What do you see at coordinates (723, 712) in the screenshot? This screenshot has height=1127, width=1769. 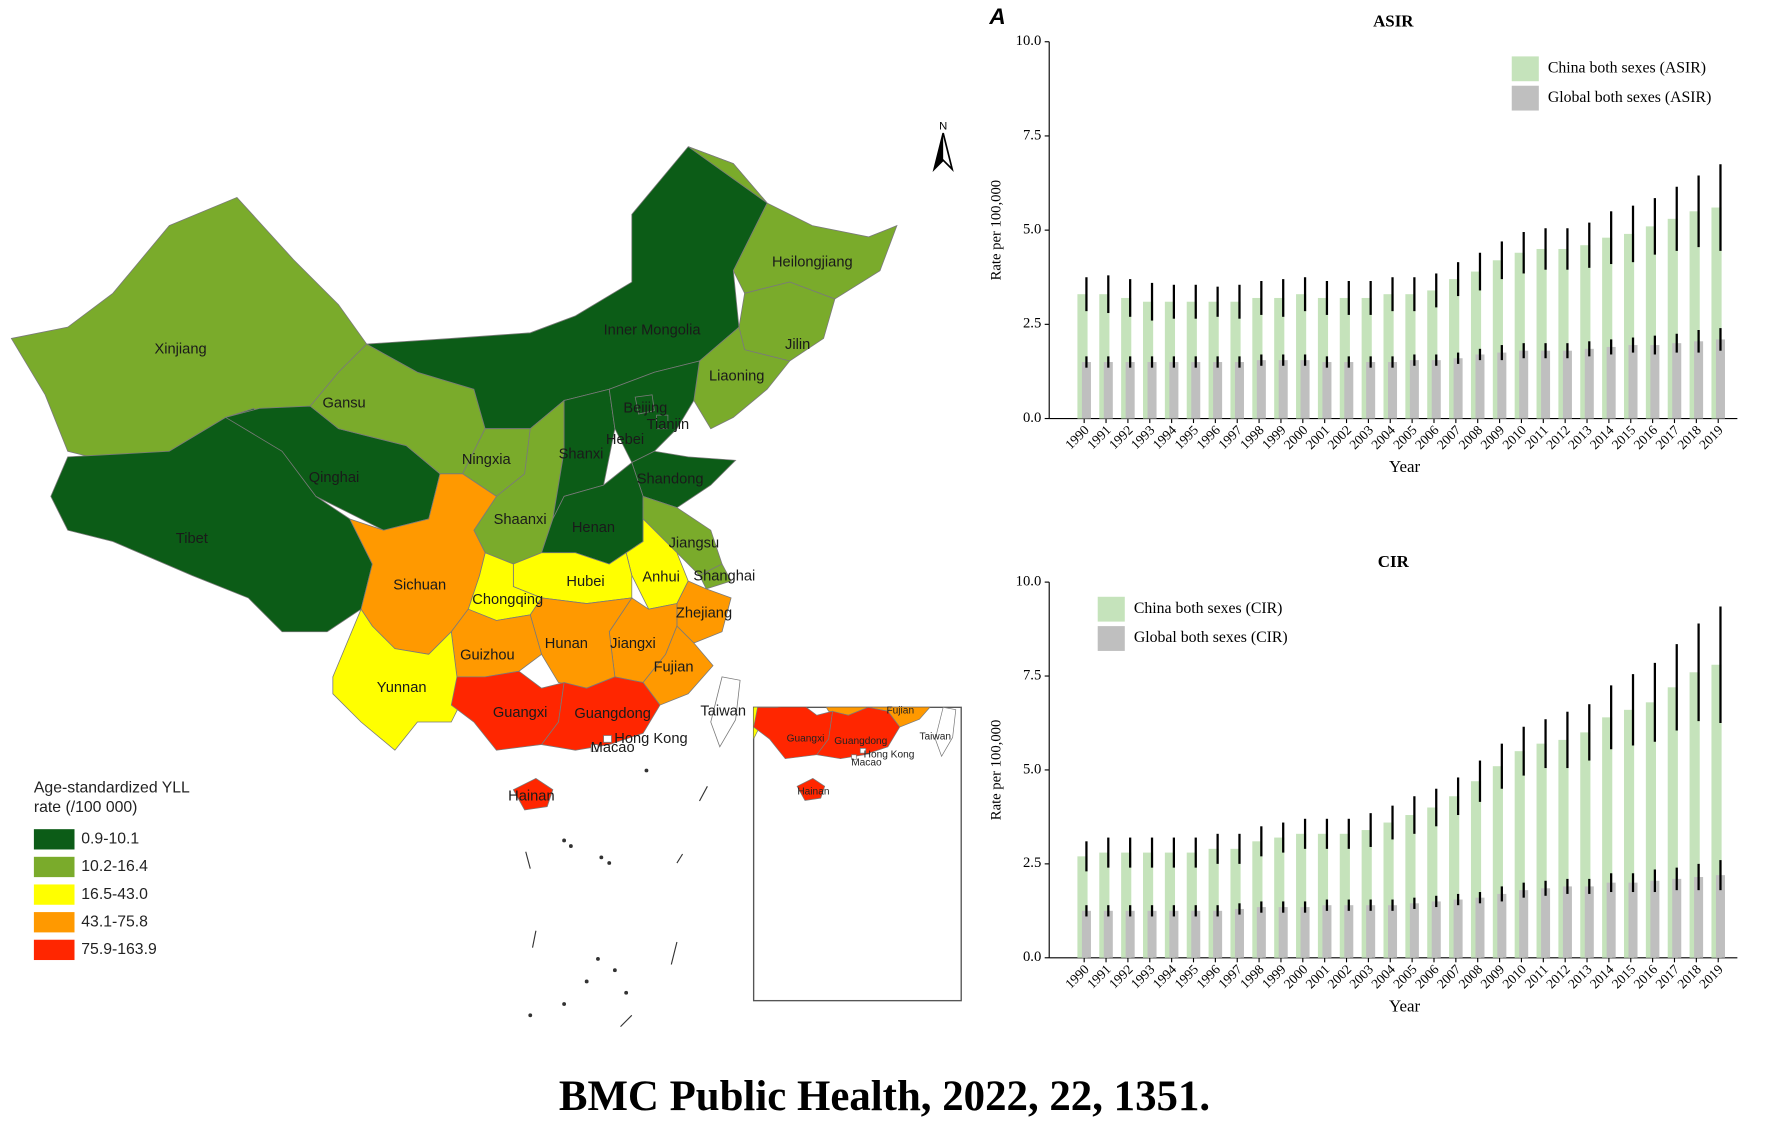 I see `region-label: Taiwan` at bounding box center [723, 712].